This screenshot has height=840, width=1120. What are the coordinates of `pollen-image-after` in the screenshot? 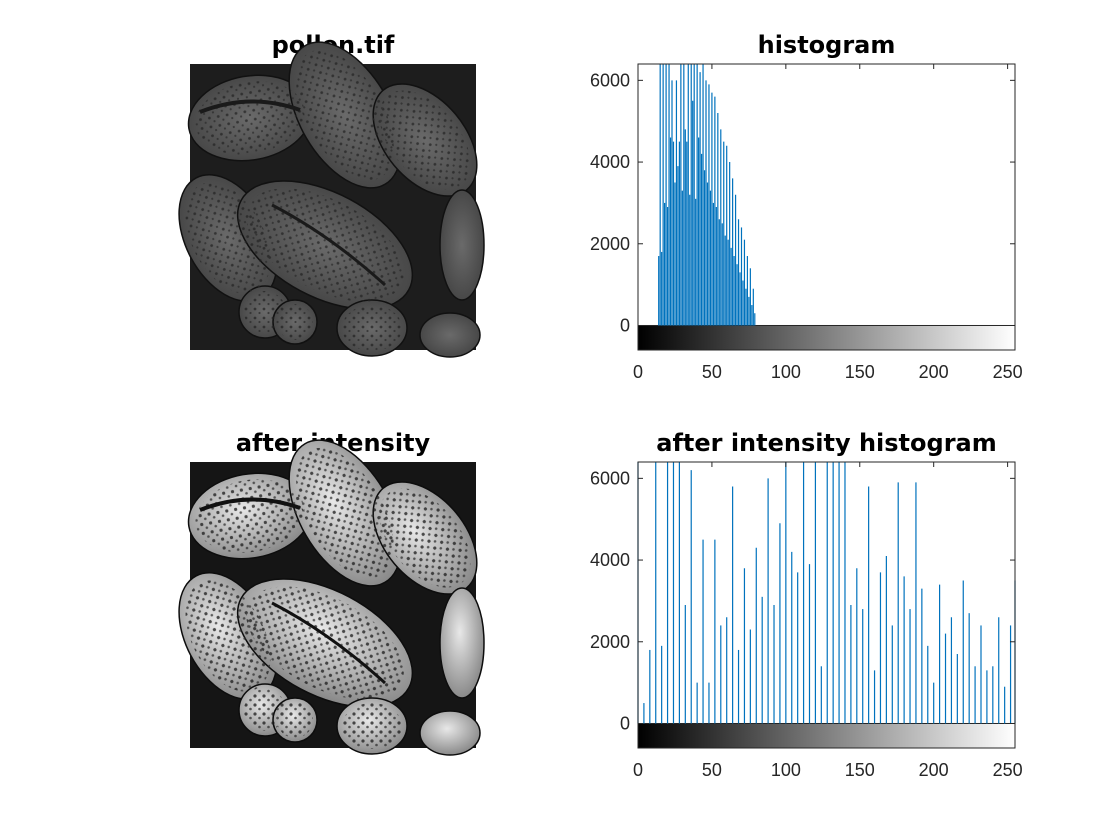 It's located at (331, 597).